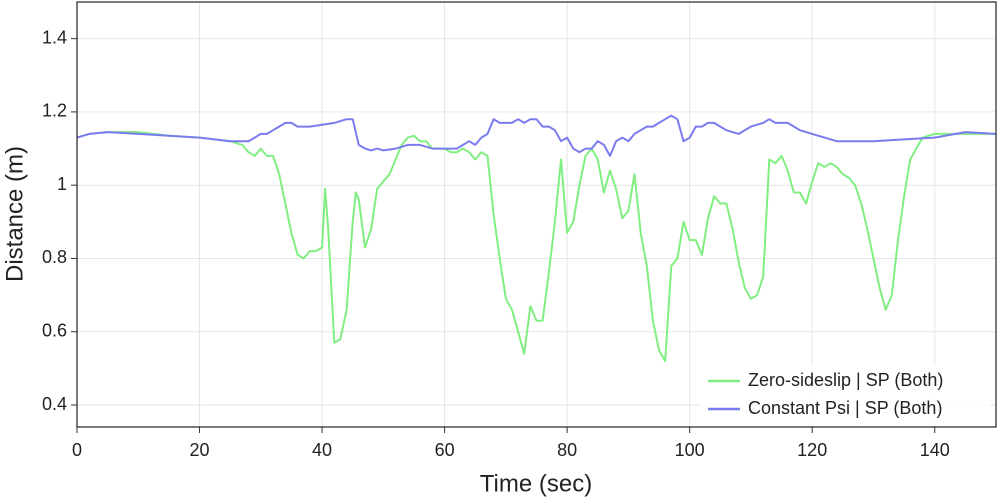 This screenshot has width=997, height=499. What do you see at coordinates (54, 111) in the screenshot?
I see `y-tick-label: 1.2` at bounding box center [54, 111].